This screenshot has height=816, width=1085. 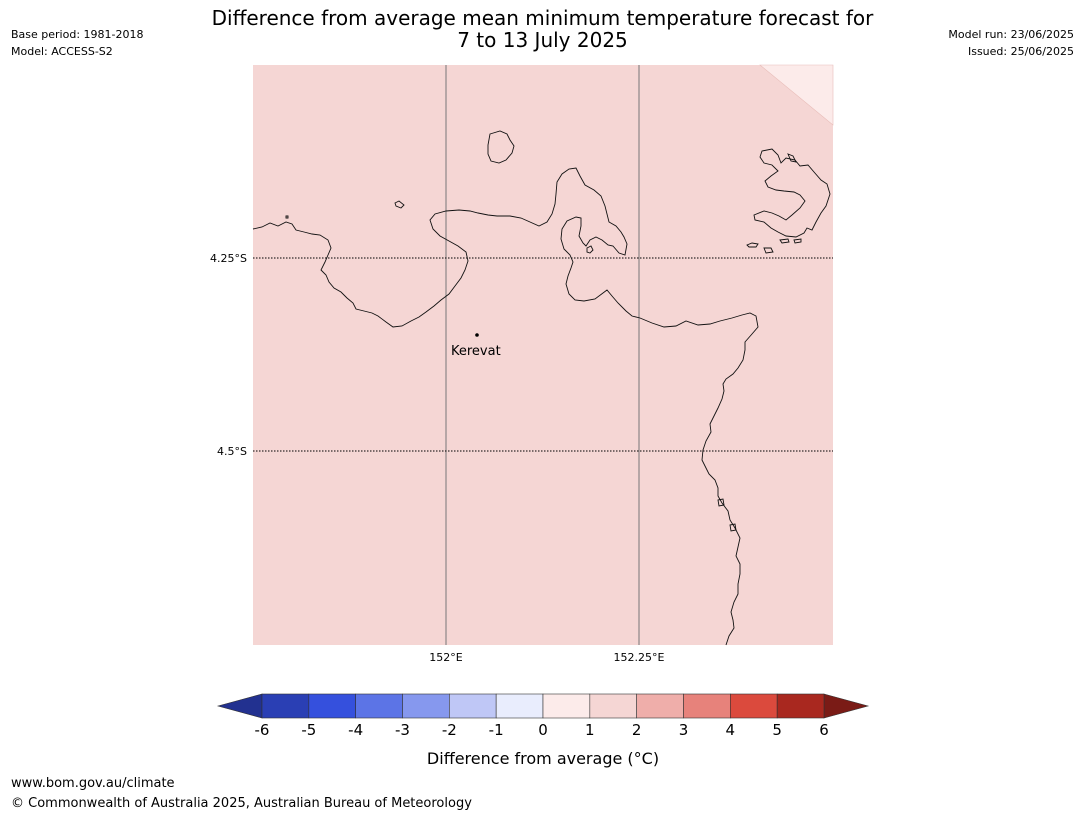 What do you see at coordinates (1011, 34) in the screenshot?
I see `model-run: Model run: 23/06/2025` at bounding box center [1011, 34].